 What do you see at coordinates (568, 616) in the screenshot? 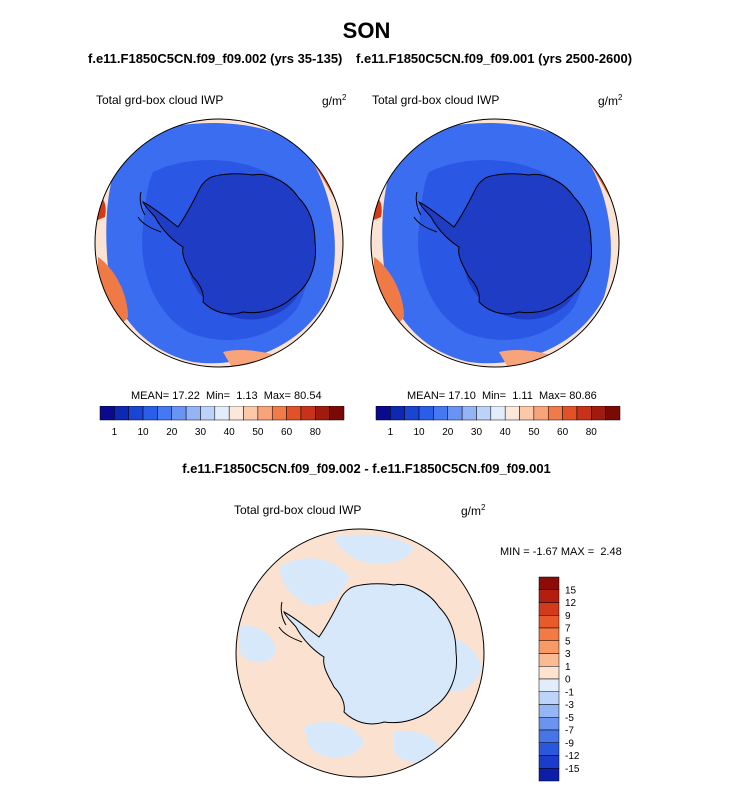
I see `colorbar-tick-label: 9` at bounding box center [568, 616].